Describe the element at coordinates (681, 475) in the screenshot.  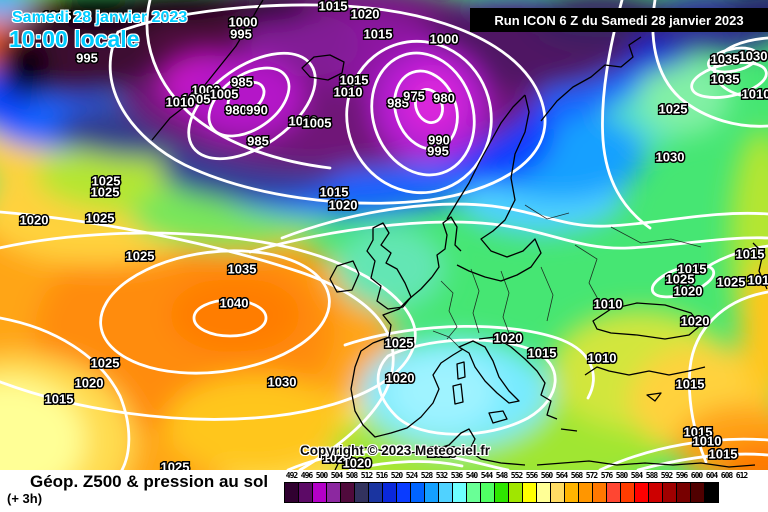
I see `colorbar-value: 596` at that location.